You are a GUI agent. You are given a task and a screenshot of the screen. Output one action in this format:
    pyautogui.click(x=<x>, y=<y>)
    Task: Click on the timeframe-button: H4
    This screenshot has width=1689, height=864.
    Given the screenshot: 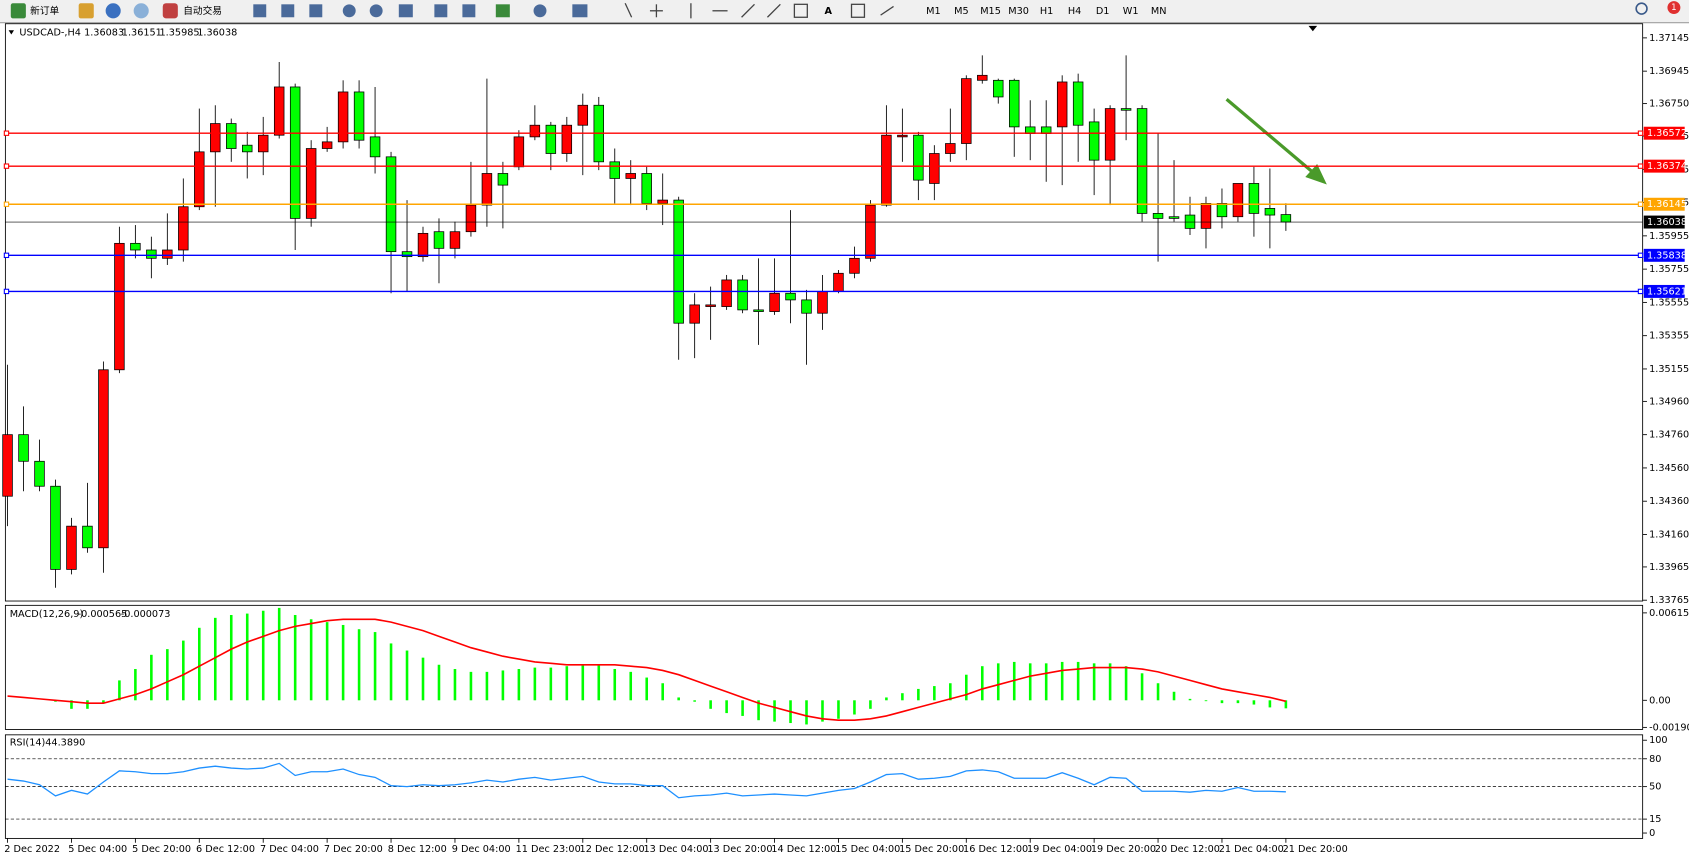 What is the action you would take?
    pyautogui.click(x=1074, y=11)
    